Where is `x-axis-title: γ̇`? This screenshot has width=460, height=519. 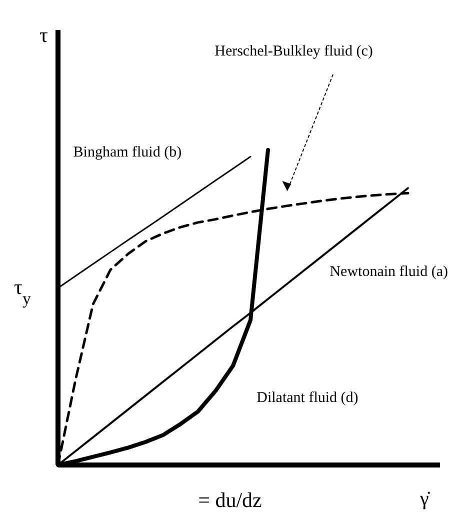 x-axis-title: γ̇ is located at coordinates (425, 499).